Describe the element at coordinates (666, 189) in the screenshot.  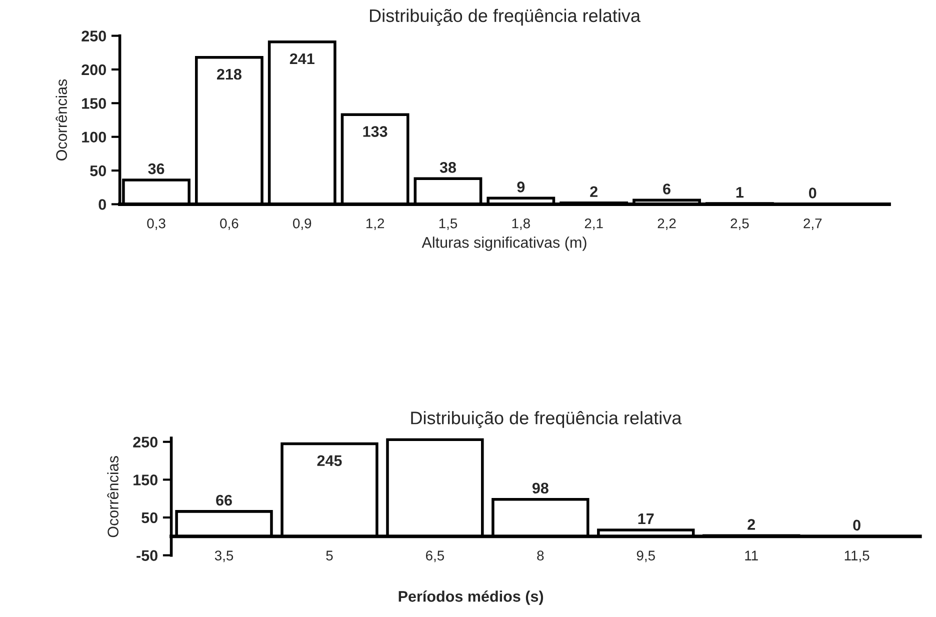
I see `data-label: 6` at that location.